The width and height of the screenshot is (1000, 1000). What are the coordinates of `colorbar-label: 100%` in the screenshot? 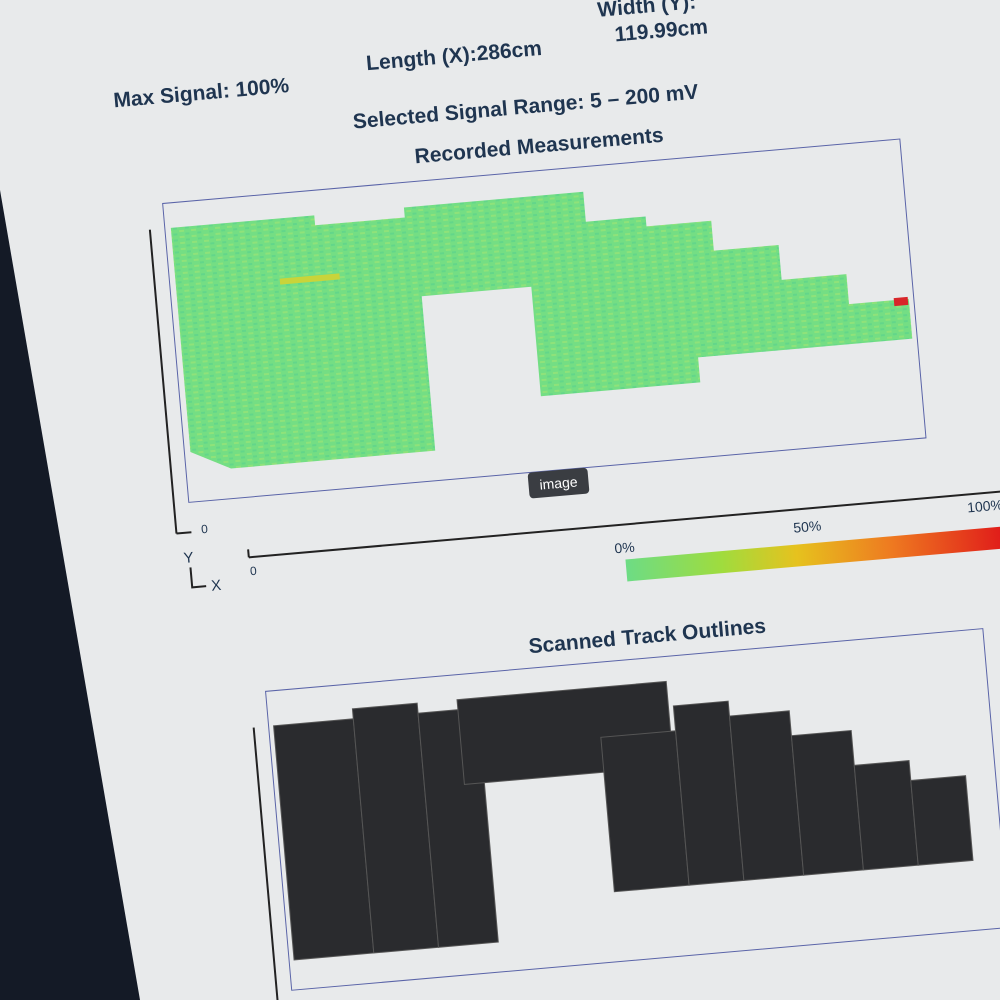 It's located at (983, 505).